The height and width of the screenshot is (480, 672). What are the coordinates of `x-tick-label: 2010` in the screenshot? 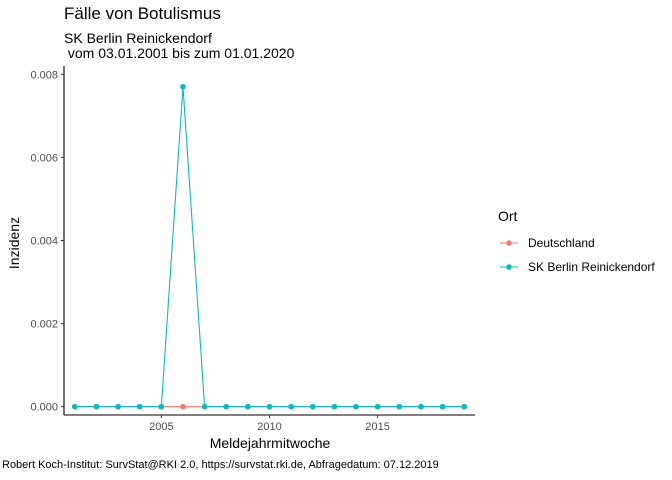 It's located at (269, 427).